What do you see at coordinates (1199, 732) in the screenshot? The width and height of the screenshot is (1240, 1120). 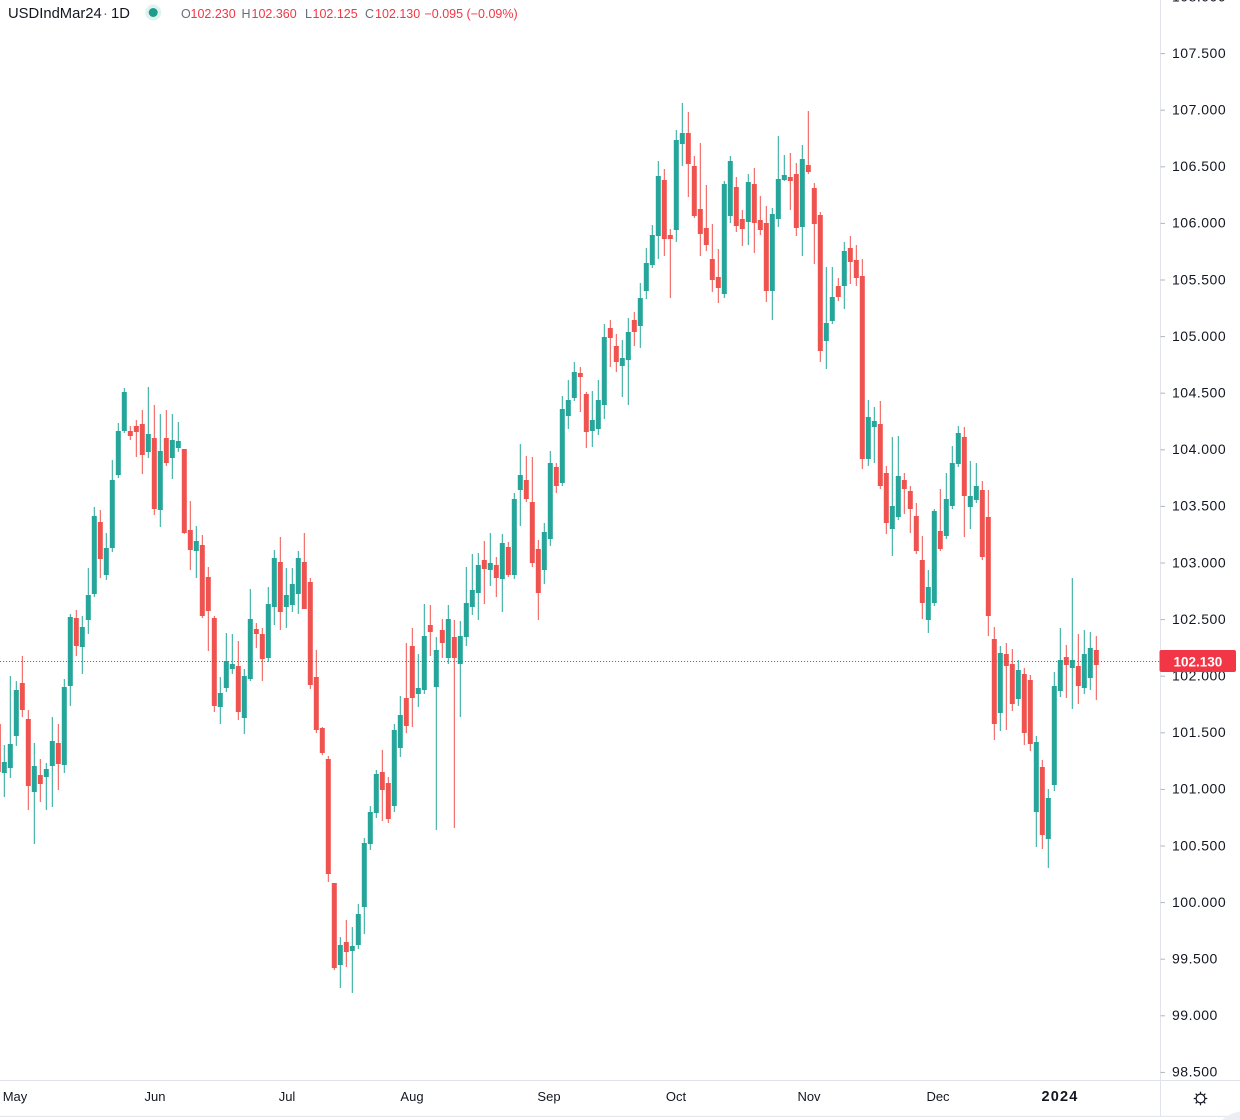 I see `svg-text: 101.500` at bounding box center [1199, 732].